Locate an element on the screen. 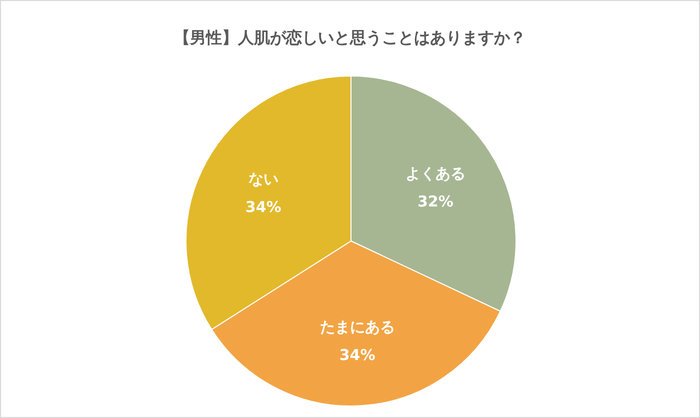  data-label: 32% is located at coordinates (435, 201).